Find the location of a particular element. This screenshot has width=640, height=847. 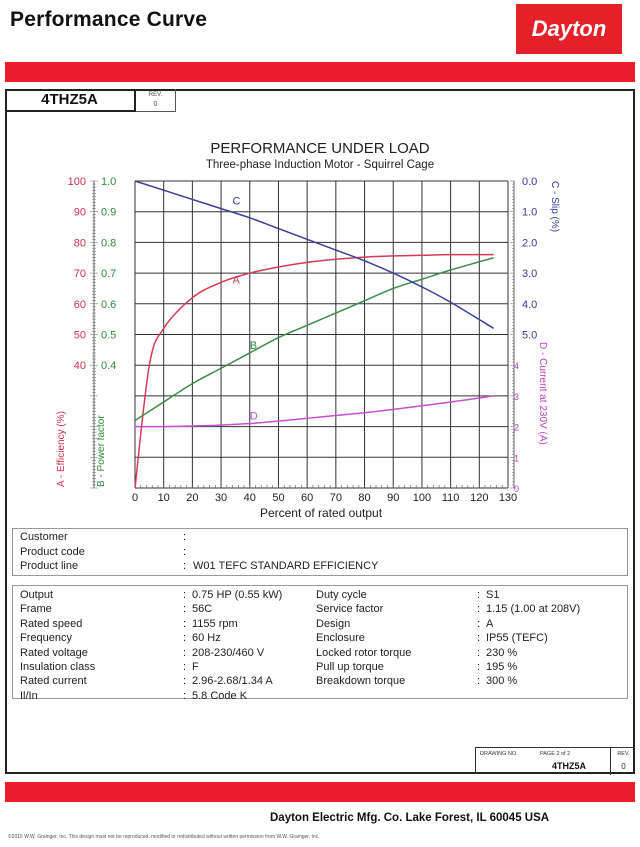

svg-text: D is located at coordinates (254, 417).